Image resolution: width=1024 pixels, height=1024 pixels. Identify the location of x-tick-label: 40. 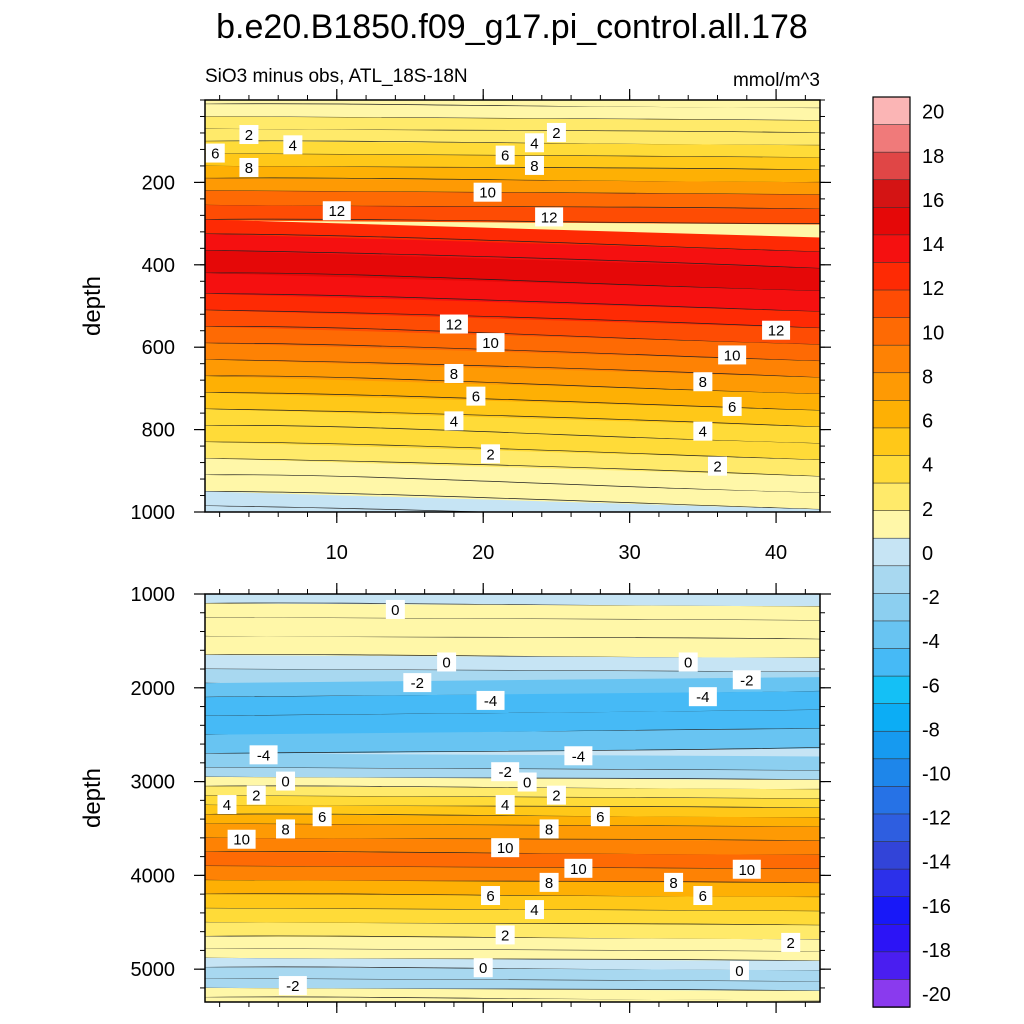
(776, 553).